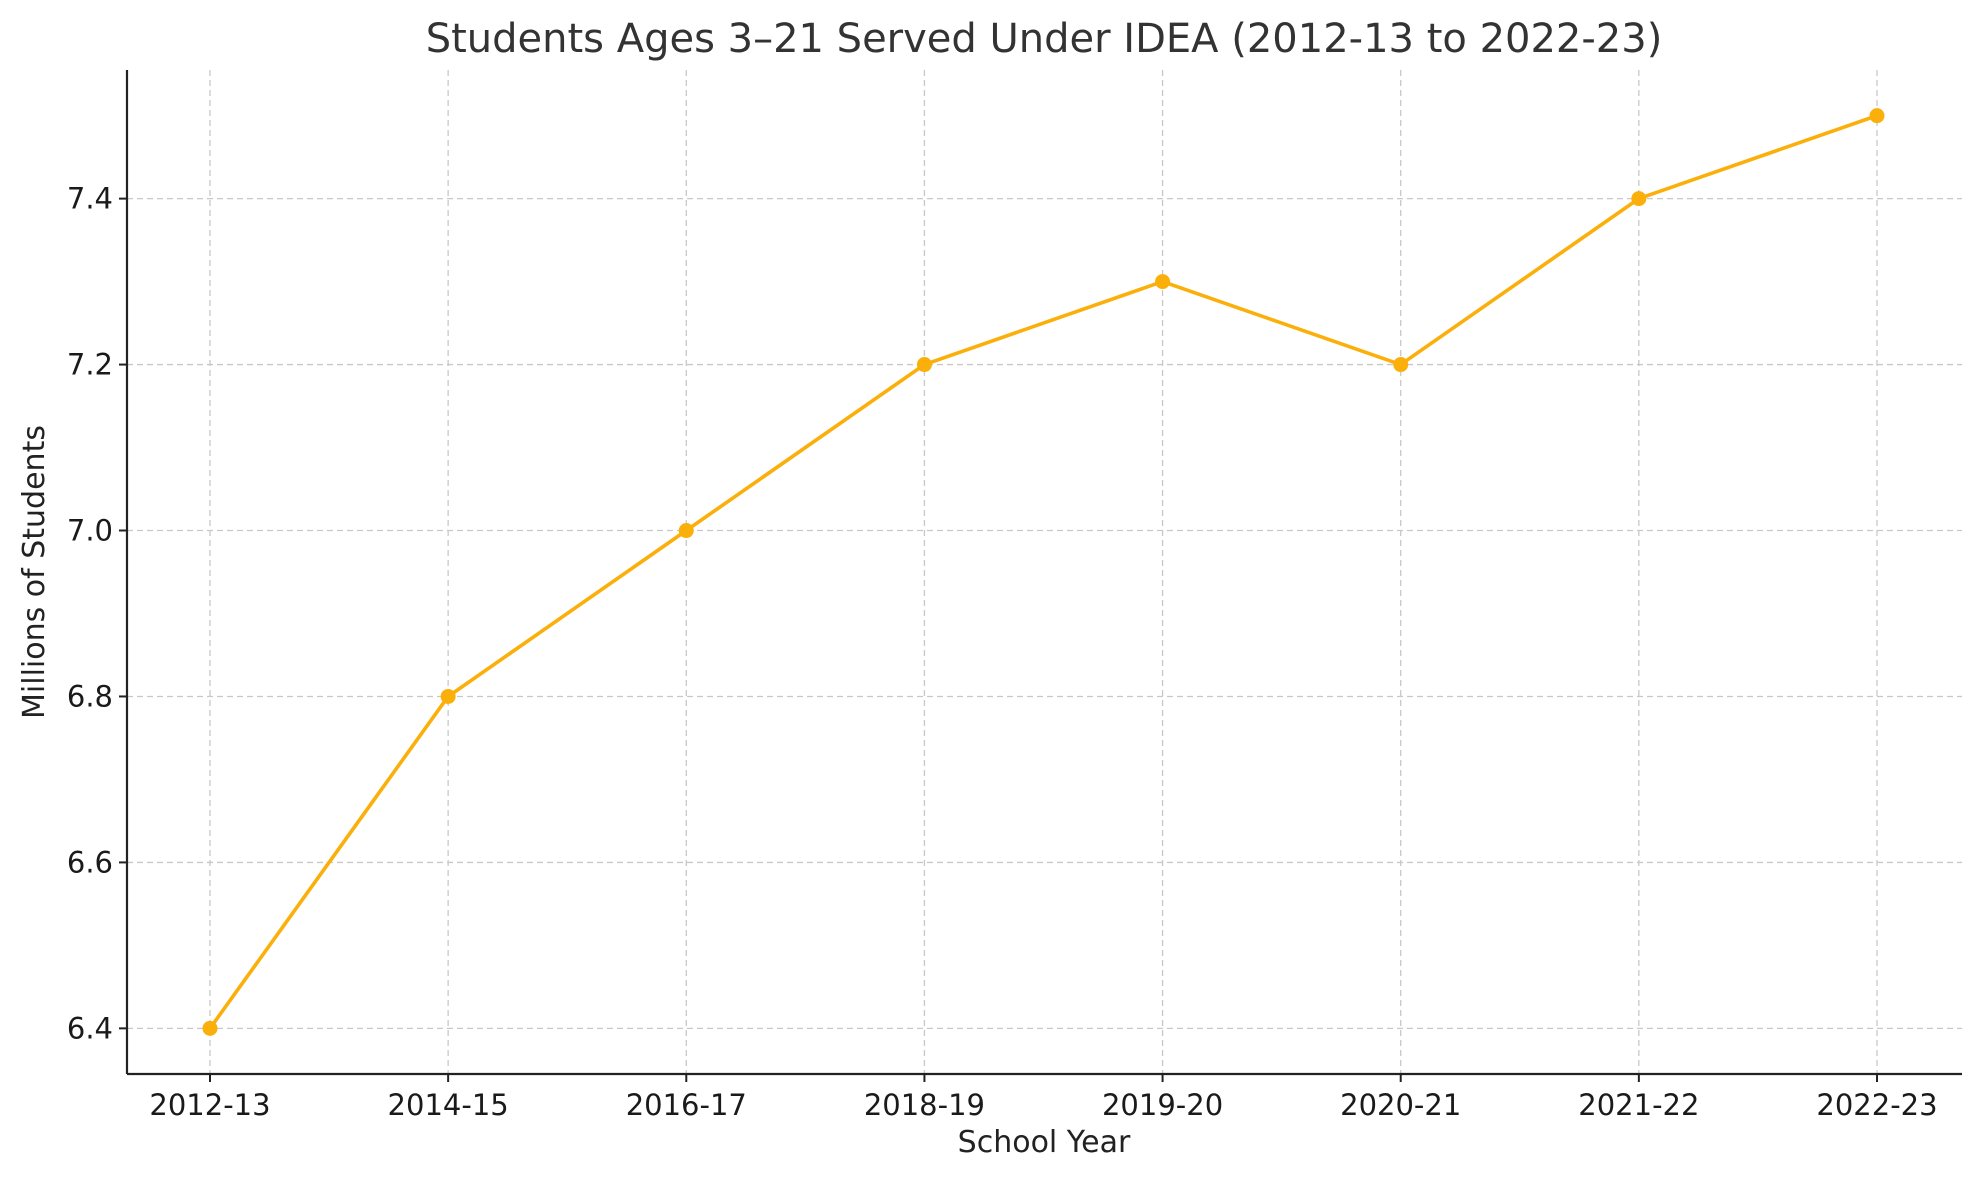 This screenshot has height=1180, width=1979. What do you see at coordinates (1638, 1105) in the screenshot?
I see `x-tick-label: 2021-22` at bounding box center [1638, 1105].